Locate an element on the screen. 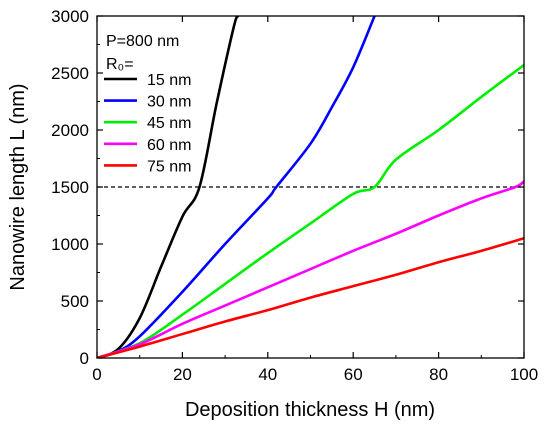  legend-label: 15 nm is located at coordinates (169, 80).